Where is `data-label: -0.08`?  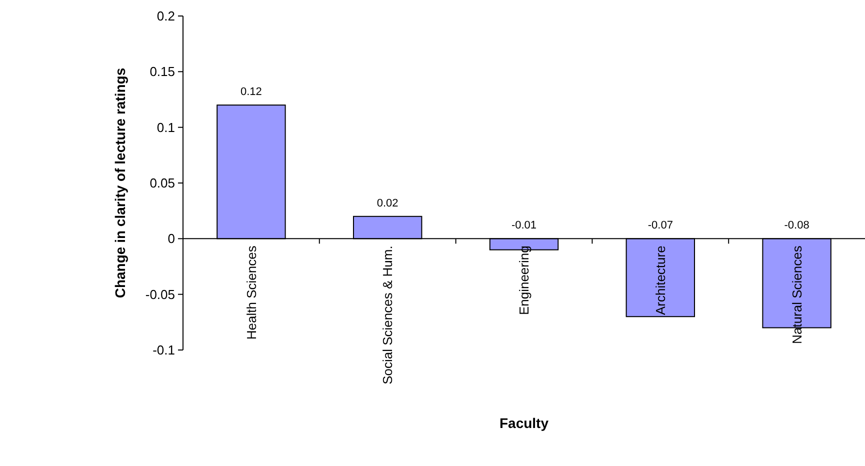
data-label: -0.08 is located at coordinates (797, 226).